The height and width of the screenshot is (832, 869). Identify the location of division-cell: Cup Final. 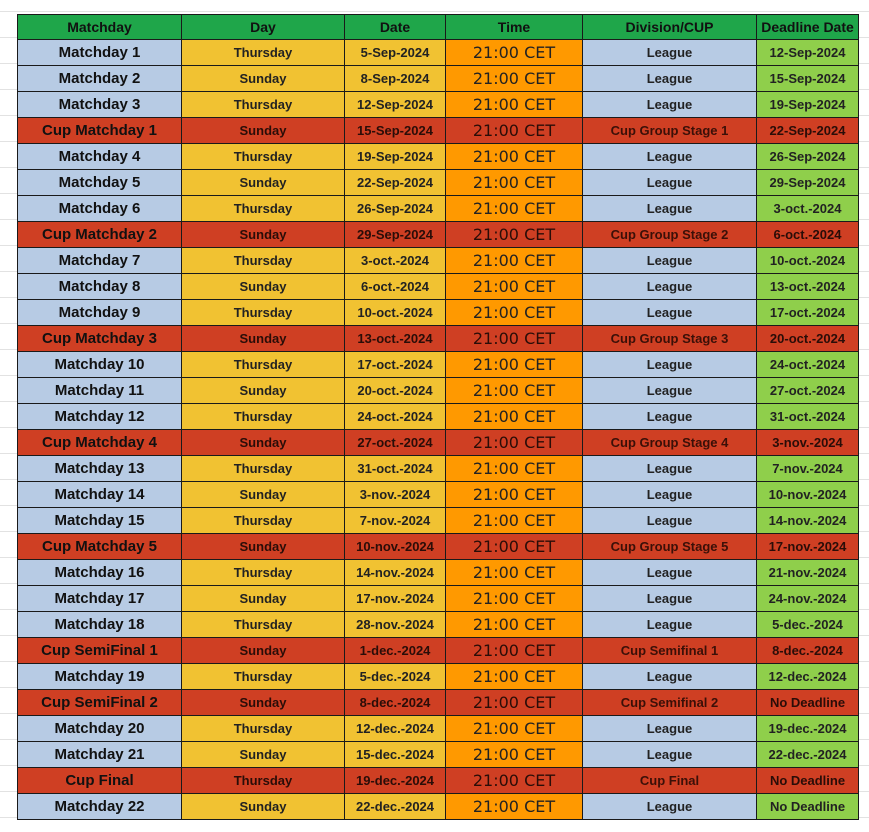
(669, 780).